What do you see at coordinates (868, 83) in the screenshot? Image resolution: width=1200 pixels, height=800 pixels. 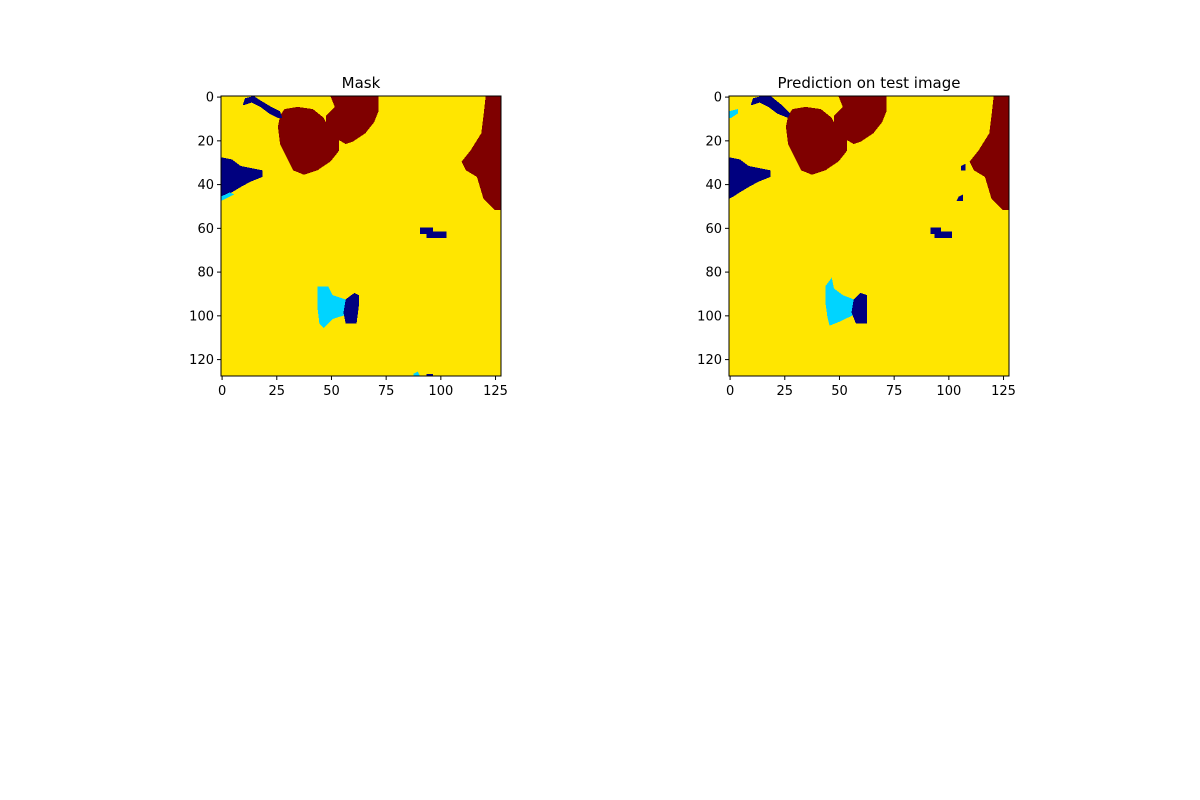 I see `chart-title: Prediction on test image` at bounding box center [868, 83].